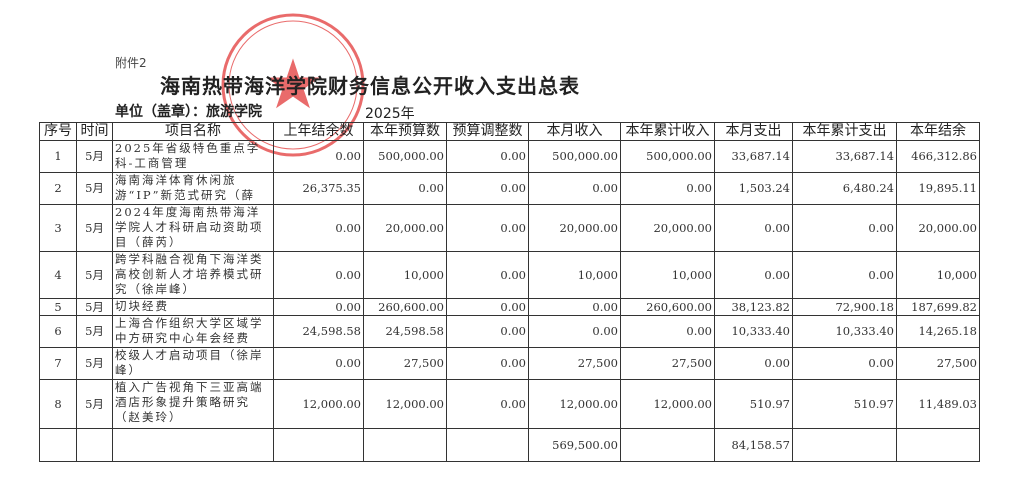 The height and width of the screenshot is (484, 1009). I want to click on column-header: 序号, so click(58, 131).